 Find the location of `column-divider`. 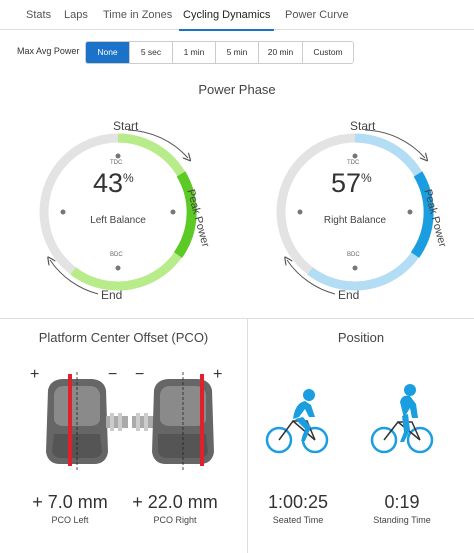

column-divider is located at coordinates (247, 435).